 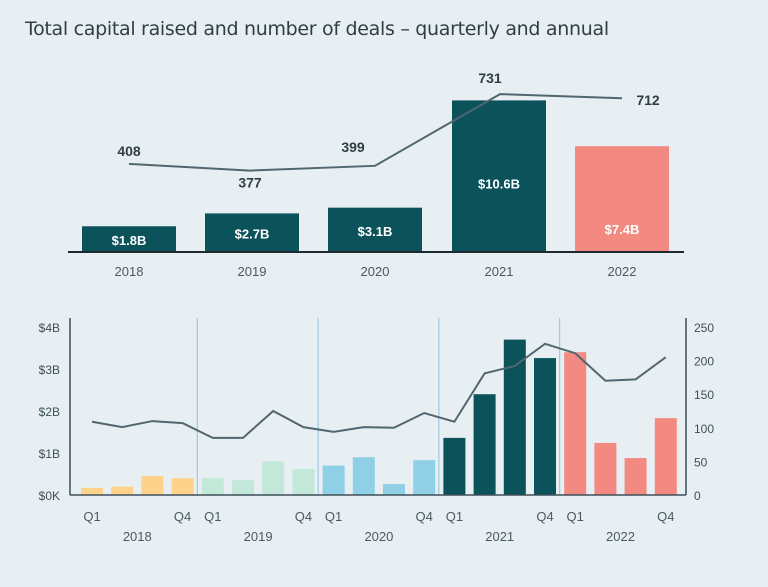 What do you see at coordinates (499, 183) in the screenshot?
I see `annual-bar-label: $10.6B` at bounding box center [499, 183].